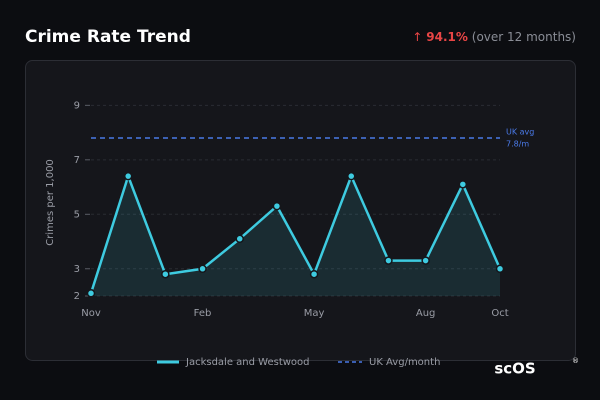  I want to click on change-value: 94.1%, so click(447, 37).